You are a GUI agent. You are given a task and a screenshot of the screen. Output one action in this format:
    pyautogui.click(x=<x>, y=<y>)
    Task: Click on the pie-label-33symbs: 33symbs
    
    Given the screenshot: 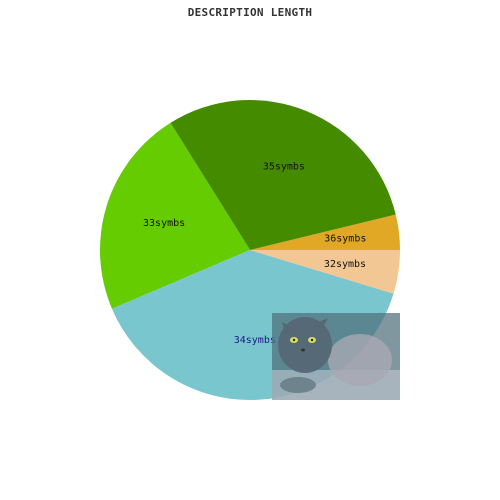 What is the action you would take?
    pyautogui.click(x=164, y=223)
    